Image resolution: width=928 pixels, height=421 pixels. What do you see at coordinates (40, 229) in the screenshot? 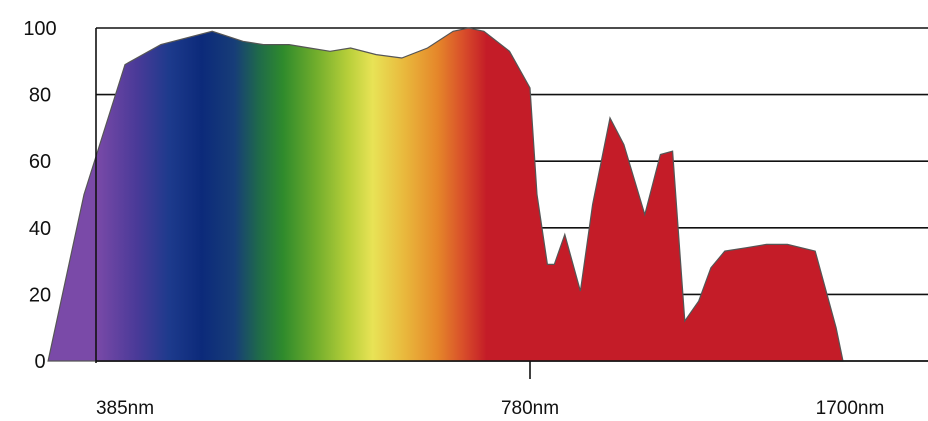
I see `y-tick-label: 40` at bounding box center [40, 229].